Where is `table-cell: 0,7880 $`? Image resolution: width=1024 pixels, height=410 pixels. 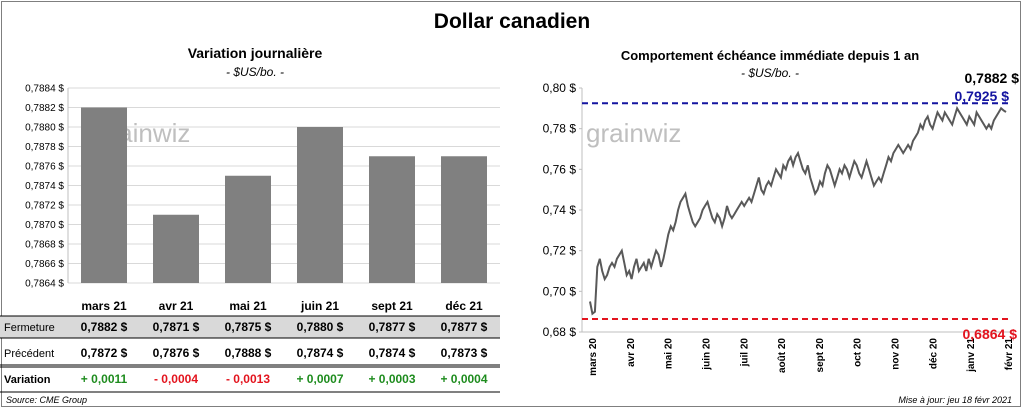 table-cell: 0,7880 $ is located at coordinates (320, 327).